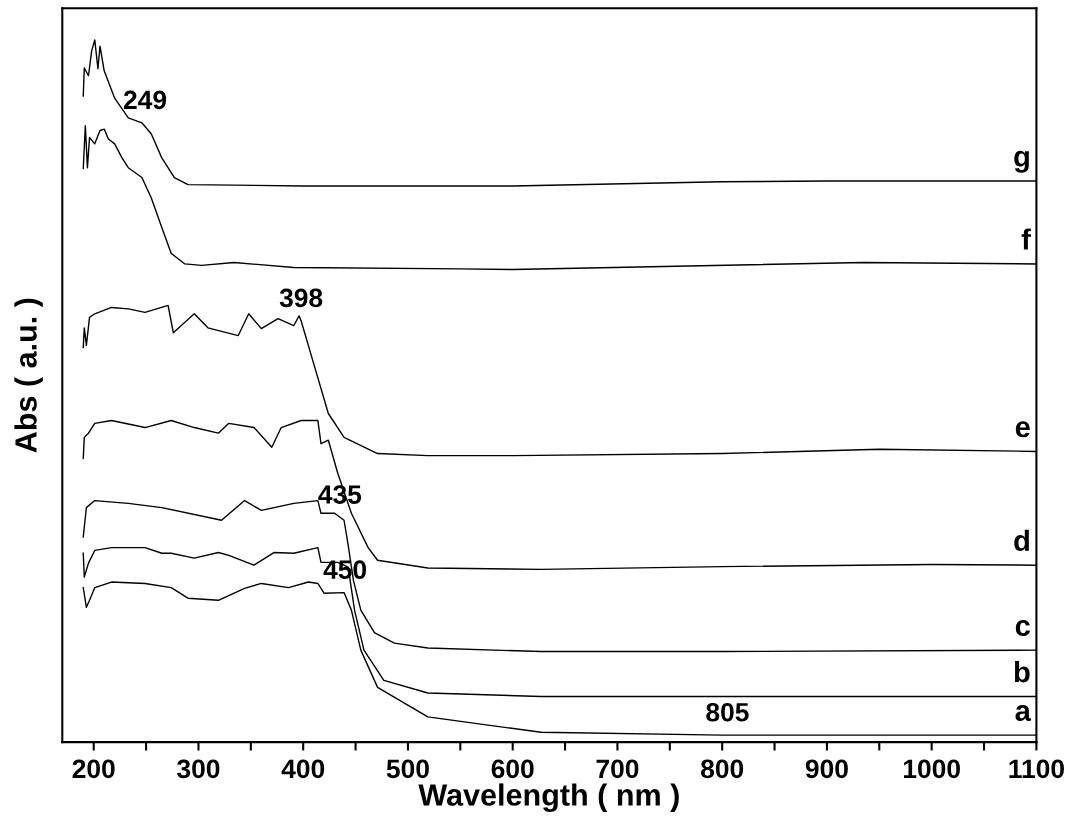  What do you see at coordinates (1021, 161) in the screenshot?
I see `series-label: g` at bounding box center [1021, 161].